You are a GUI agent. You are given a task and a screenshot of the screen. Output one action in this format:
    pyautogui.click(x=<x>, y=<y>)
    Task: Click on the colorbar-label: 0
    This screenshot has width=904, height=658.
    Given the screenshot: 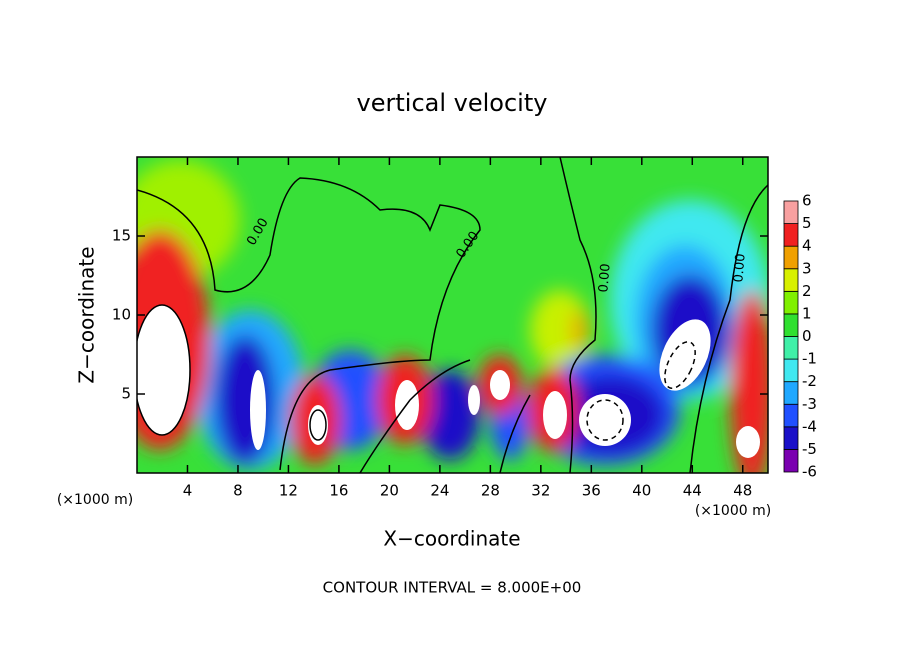 What is the action you would take?
    pyautogui.click(x=807, y=336)
    